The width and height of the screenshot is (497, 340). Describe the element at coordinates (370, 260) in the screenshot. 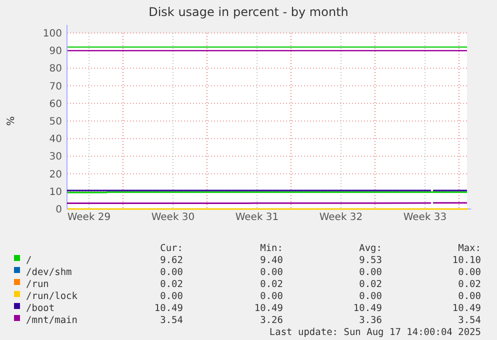

I see `text: 9.53` at that location.